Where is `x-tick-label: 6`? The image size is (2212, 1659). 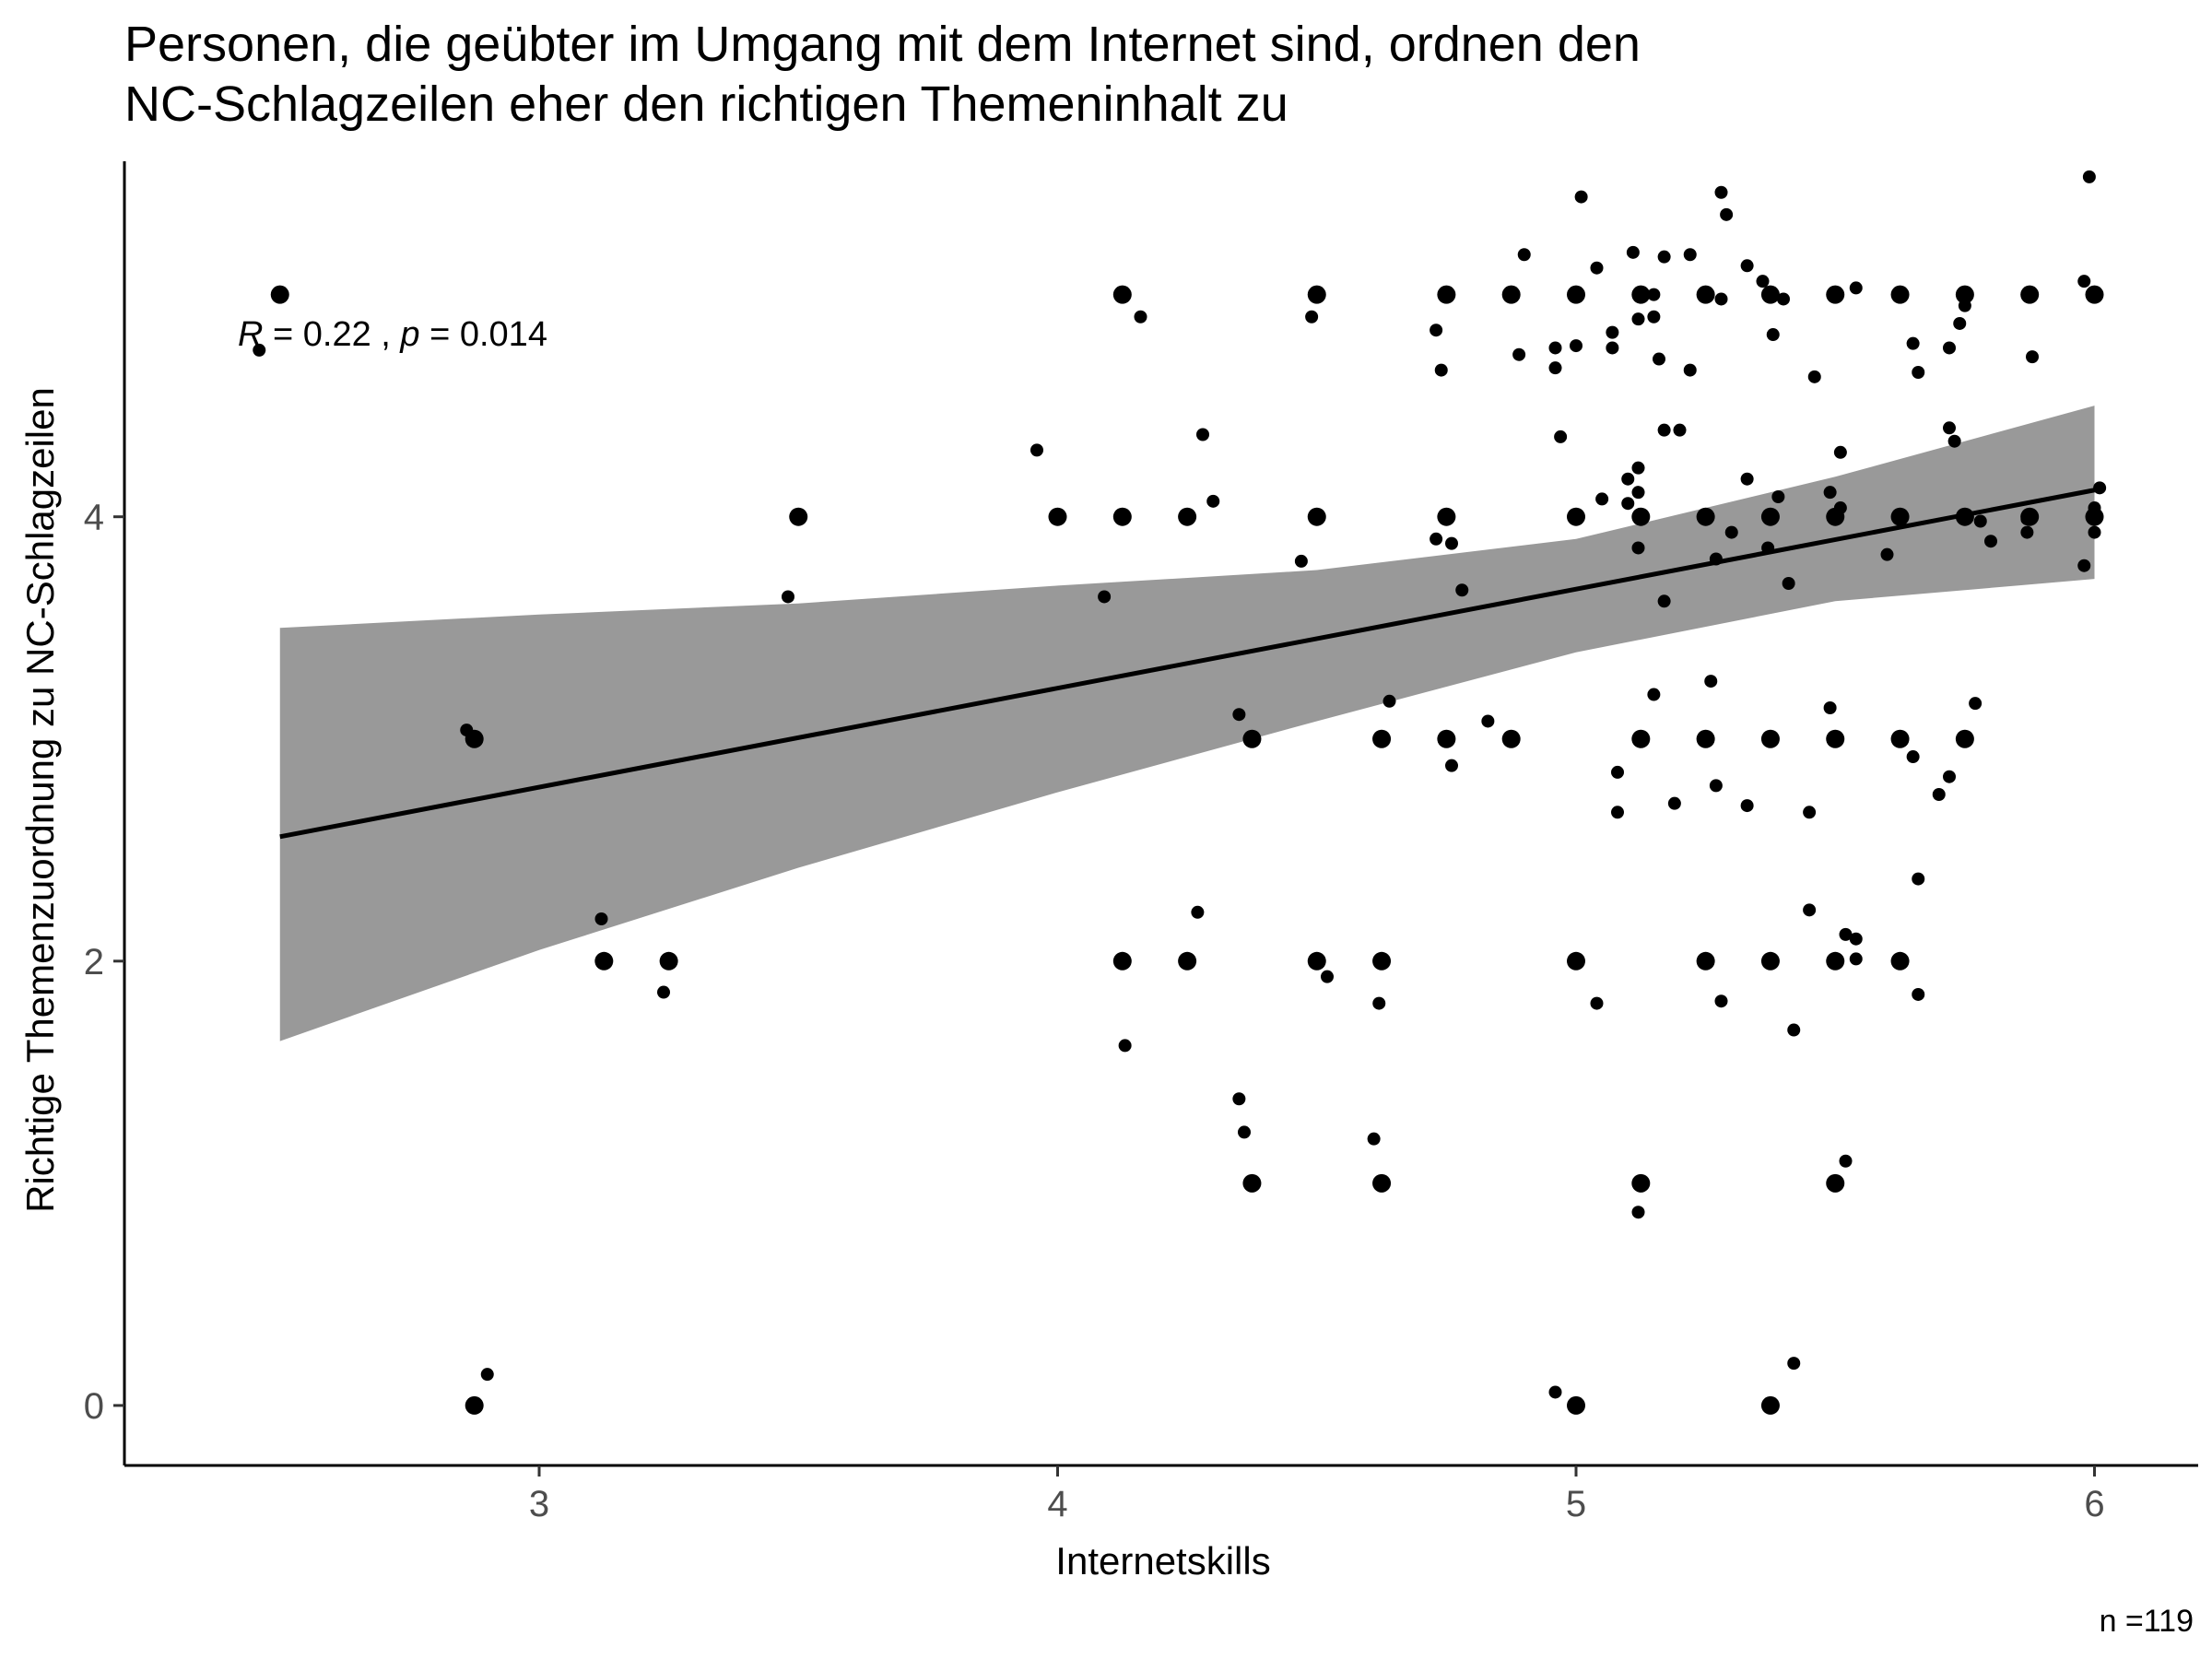
x-tick-label: 6 is located at coordinates (2094, 1504).